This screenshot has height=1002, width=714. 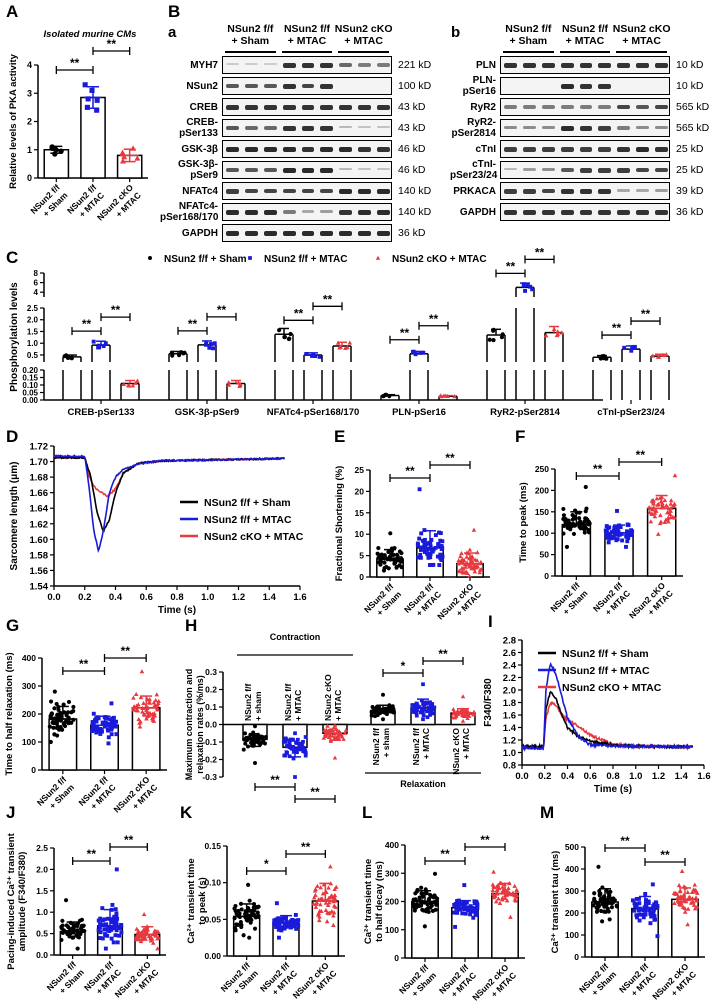 I want to click on y-tick-label: 0.00, so click(x=212, y=956).